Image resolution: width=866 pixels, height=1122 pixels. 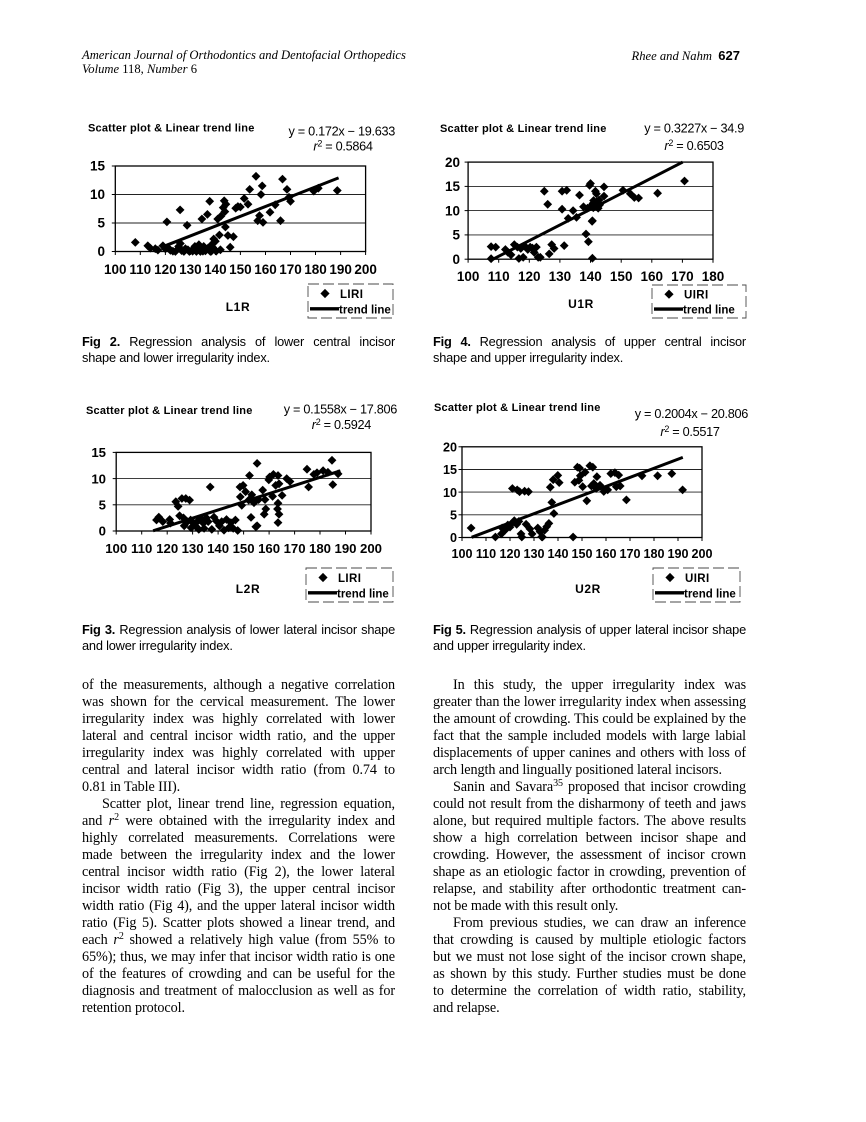 What do you see at coordinates (691, 414) in the screenshot?
I see `svg-text: y = 0.2004x − 20.806` at bounding box center [691, 414].